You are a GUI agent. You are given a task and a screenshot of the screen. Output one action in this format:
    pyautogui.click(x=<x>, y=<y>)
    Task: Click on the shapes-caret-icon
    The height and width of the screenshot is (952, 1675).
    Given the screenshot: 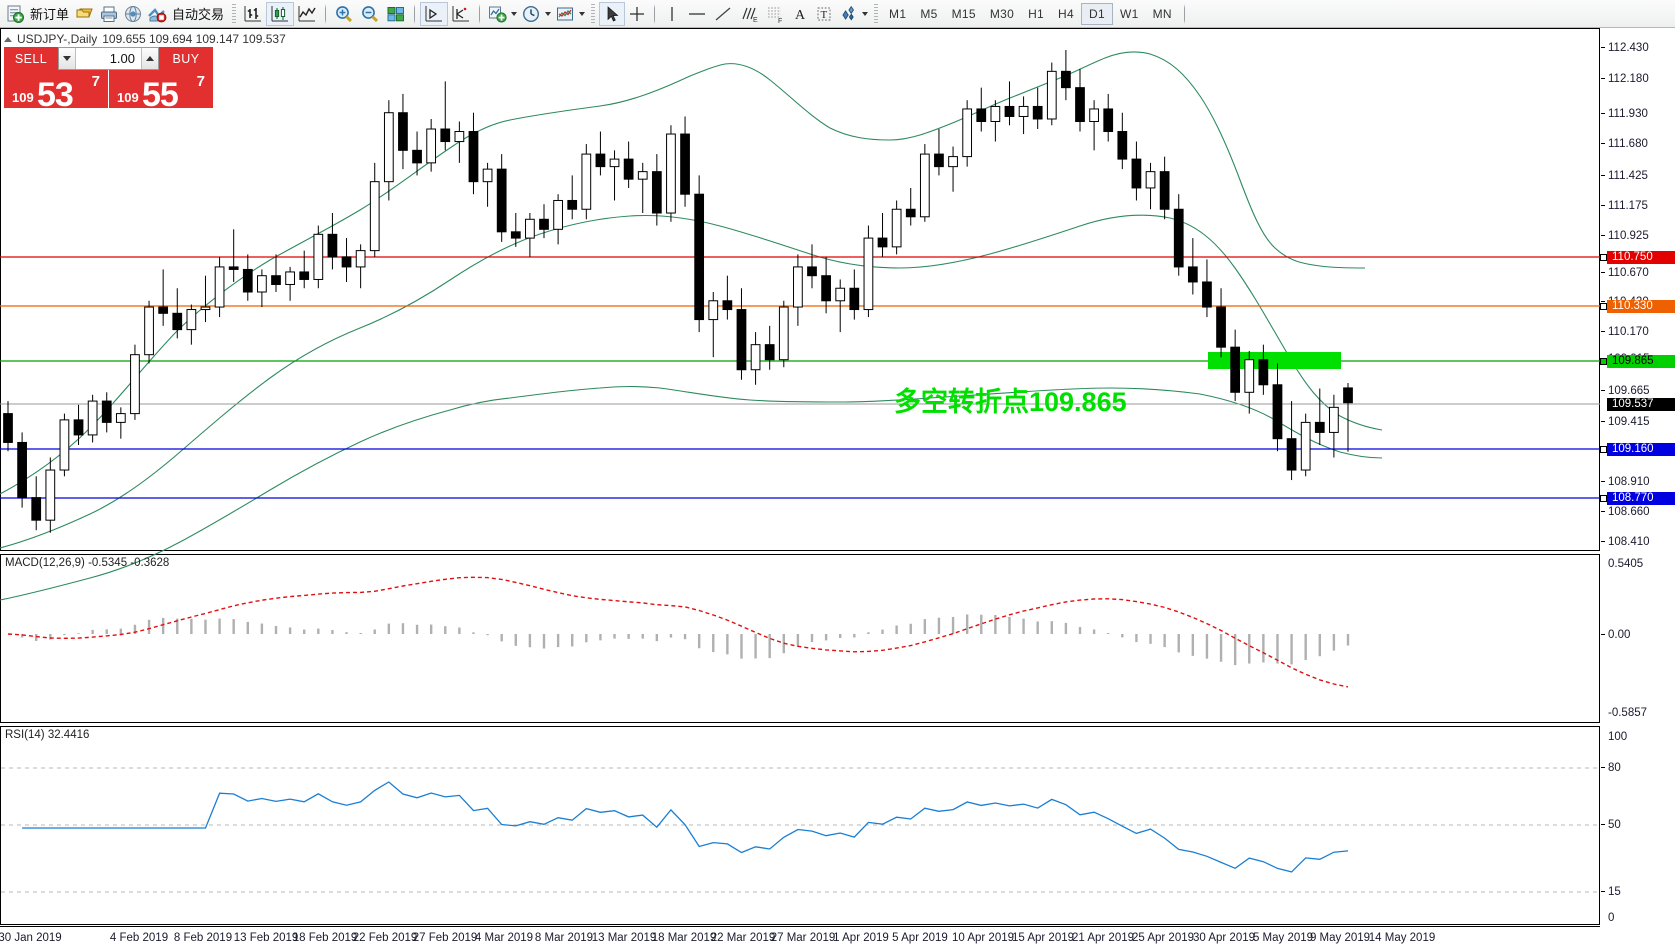 What is the action you would take?
    pyautogui.click(x=865, y=13)
    